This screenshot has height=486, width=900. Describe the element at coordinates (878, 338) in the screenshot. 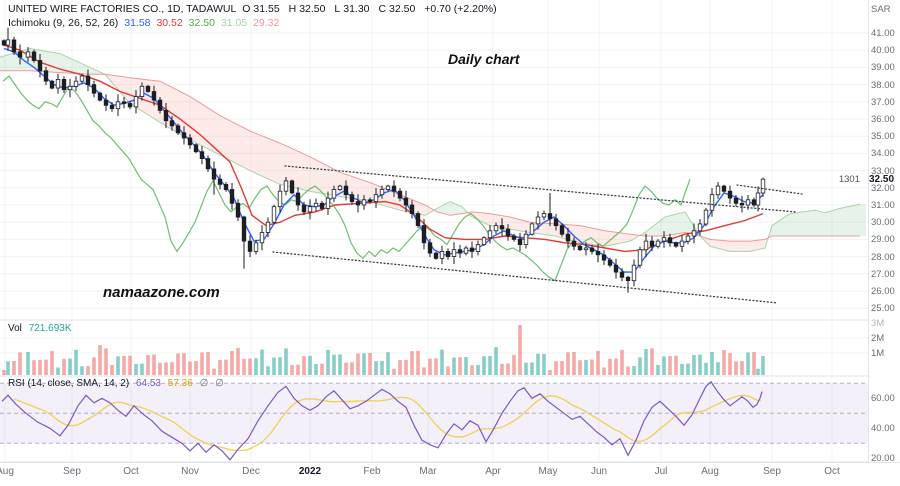

I see `volume-axis-tick: 2M` at that location.